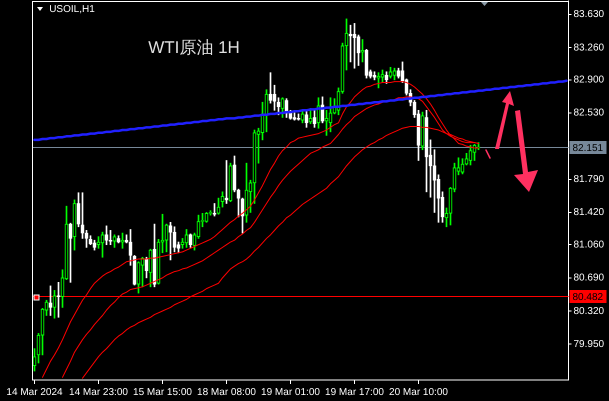 Image resolution: width=609 pixels, height=401 pixels. Describe the element at coordinates (226, 392) in the screenshot. I see `x-tick-label: 18 Mar 08:00` at that location.